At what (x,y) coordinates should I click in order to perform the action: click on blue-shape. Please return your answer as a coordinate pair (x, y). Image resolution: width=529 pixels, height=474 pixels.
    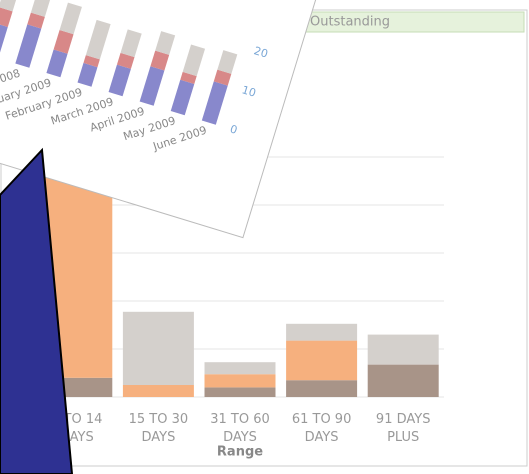
    Looking at the image, I should click on (37, 310).